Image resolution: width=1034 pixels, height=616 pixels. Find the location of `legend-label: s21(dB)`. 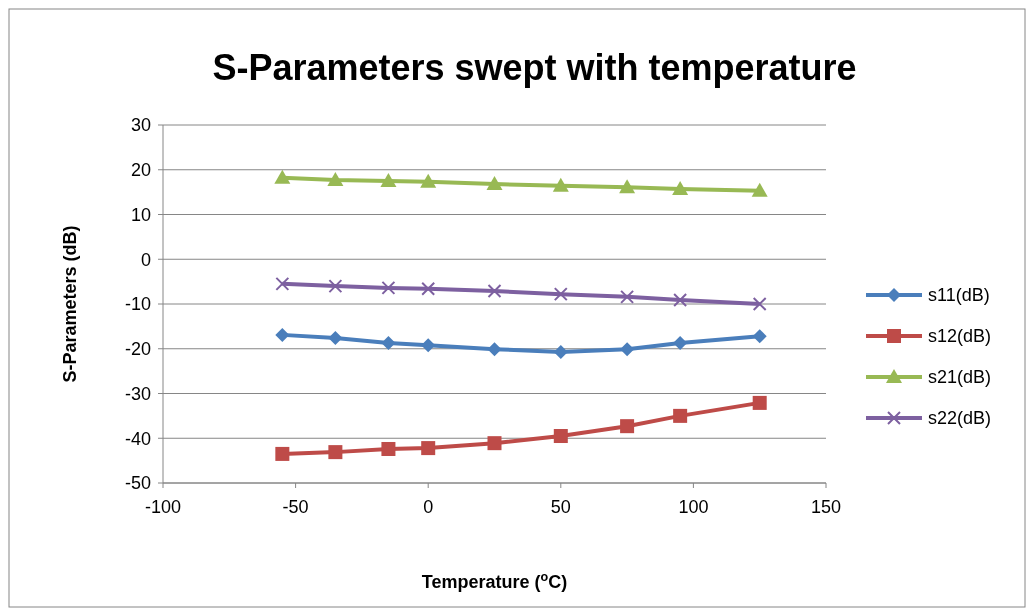

legend-label: s21(dB) is located at coordinates (960, 377).